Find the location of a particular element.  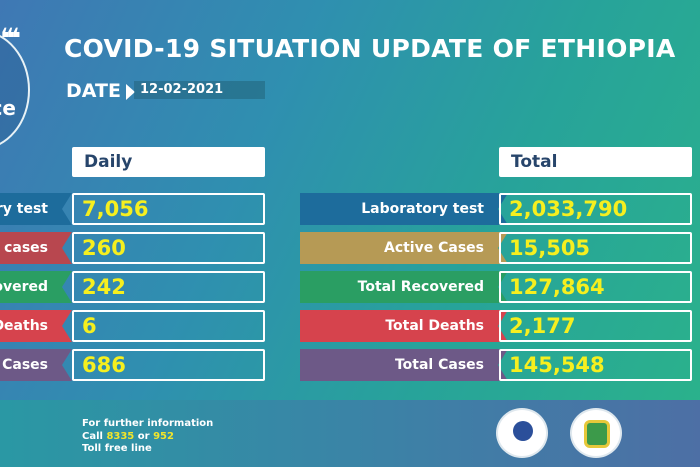

arrow-icon is located at coordinates (130, 92).